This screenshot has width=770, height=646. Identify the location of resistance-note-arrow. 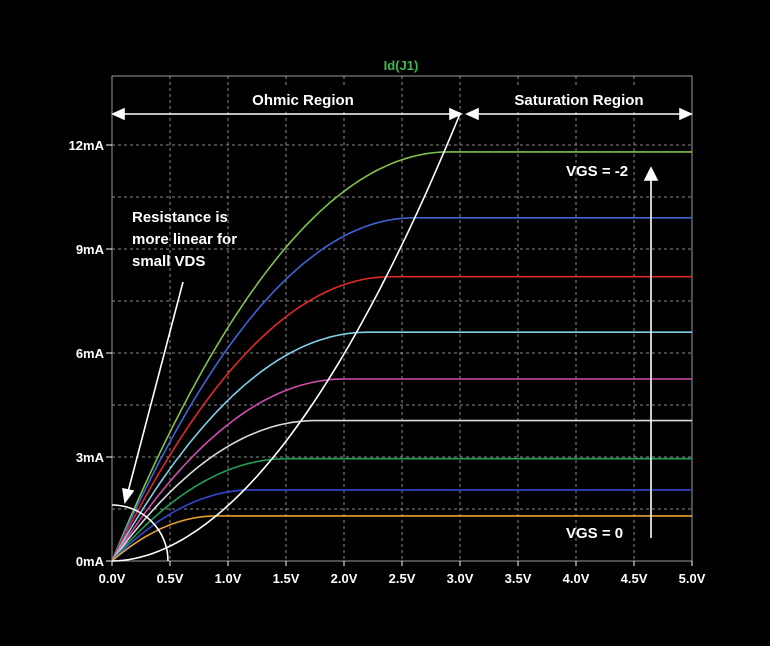
(153, 393).